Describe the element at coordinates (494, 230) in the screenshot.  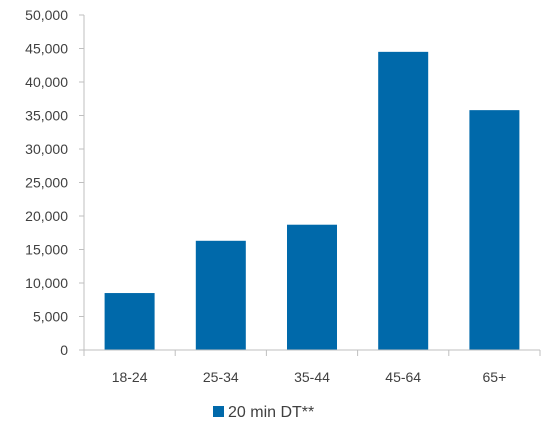
I see `bar-65+` at that location.